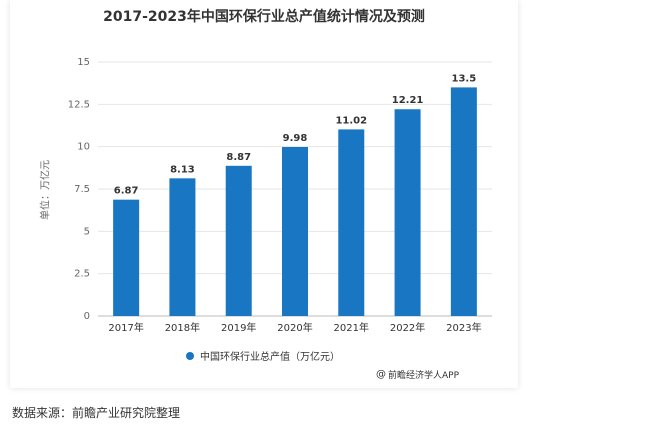  Describe the element at coordinates (190, 355) in the screenshot. I see `legend-swatch` at that location.